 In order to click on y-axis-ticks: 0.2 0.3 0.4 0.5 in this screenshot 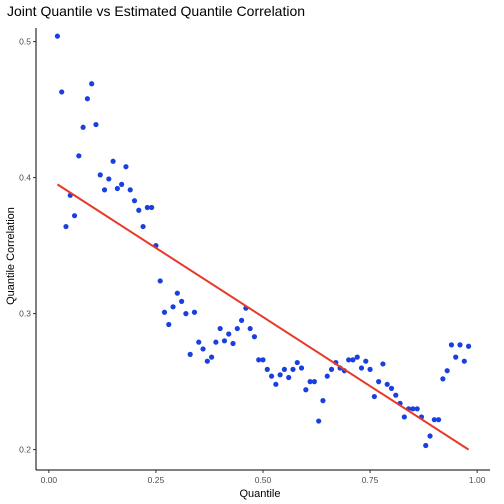, I will do `click(27, 246)`.